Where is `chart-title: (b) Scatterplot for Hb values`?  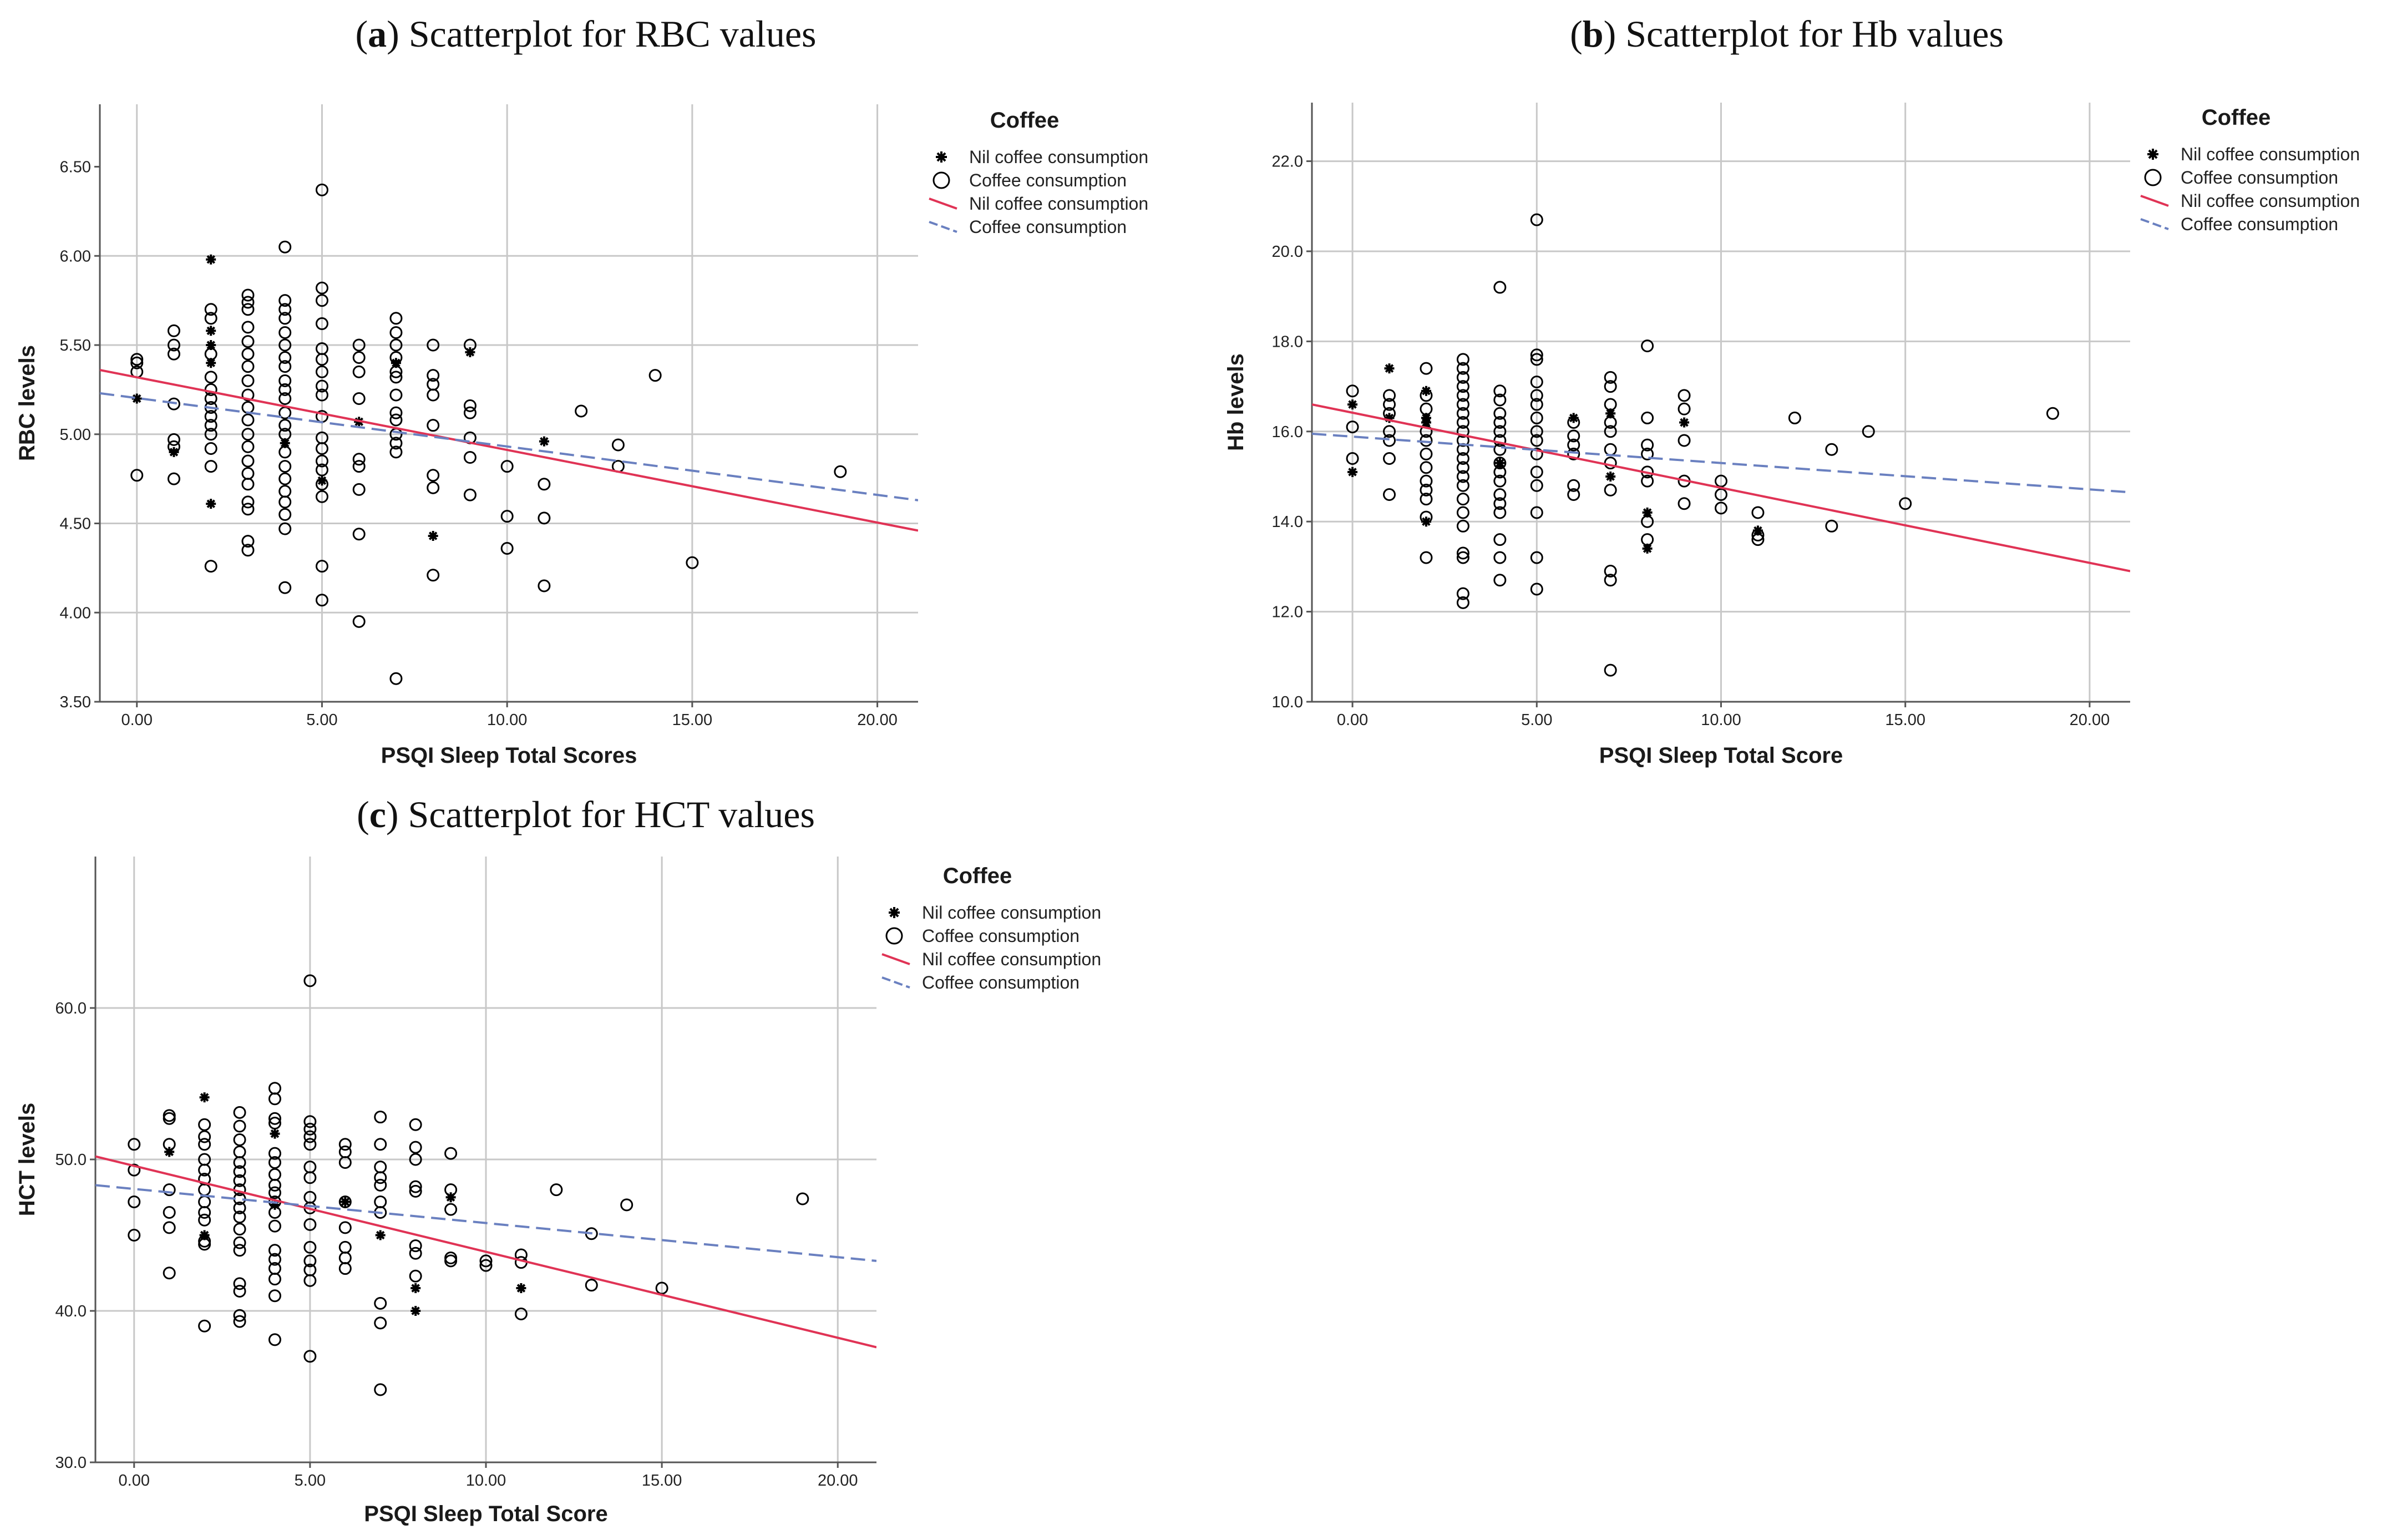
chart-title: (b) Scatterplot for Hb values is located at coordinates (1787, 34).